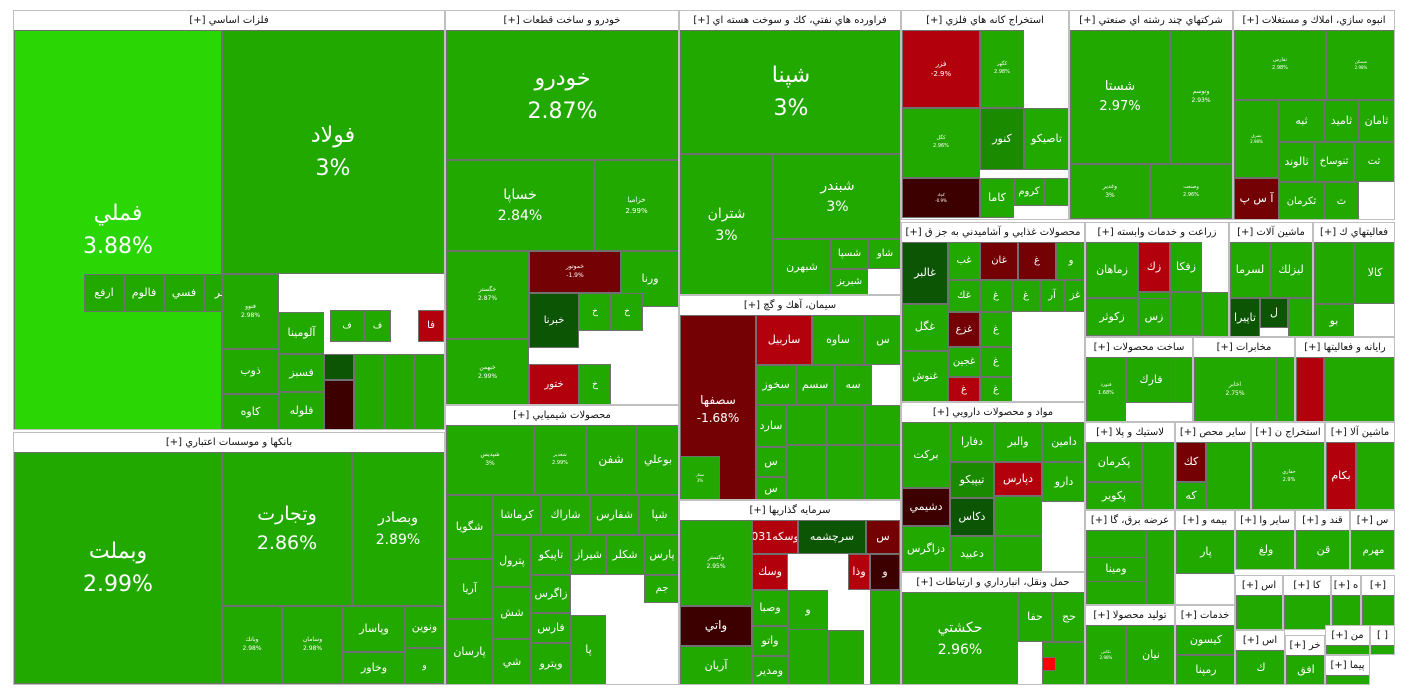 This screenshot has width=1410, height=695. Describe the element at coordinates (1305, 645) in the screenshot. I see `sector-header: خر [+]` at that location.